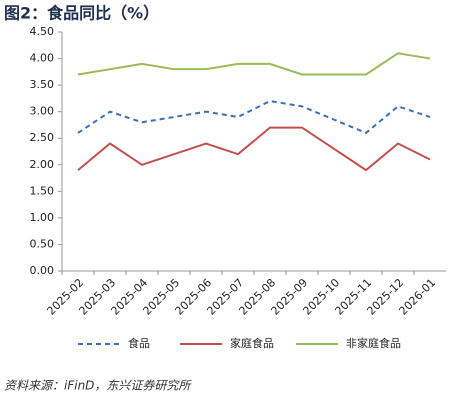  I want to click on y-tick-label: 4.00, so click(42, 58).